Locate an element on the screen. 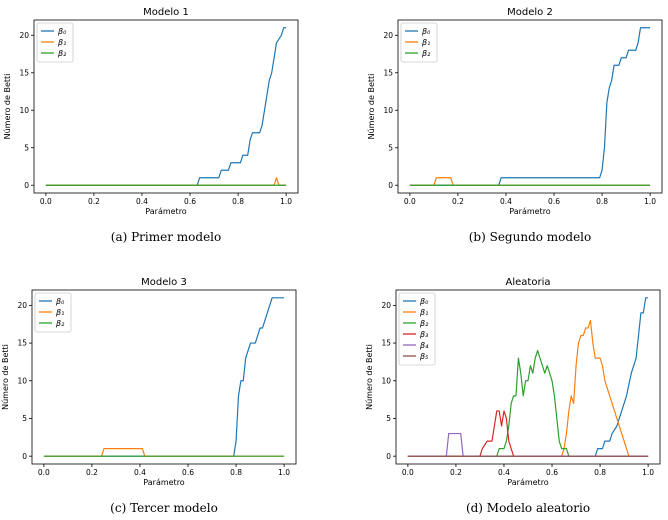  subfigure-caption: (b) Segundo modelo is located at coordinates (530, 237).